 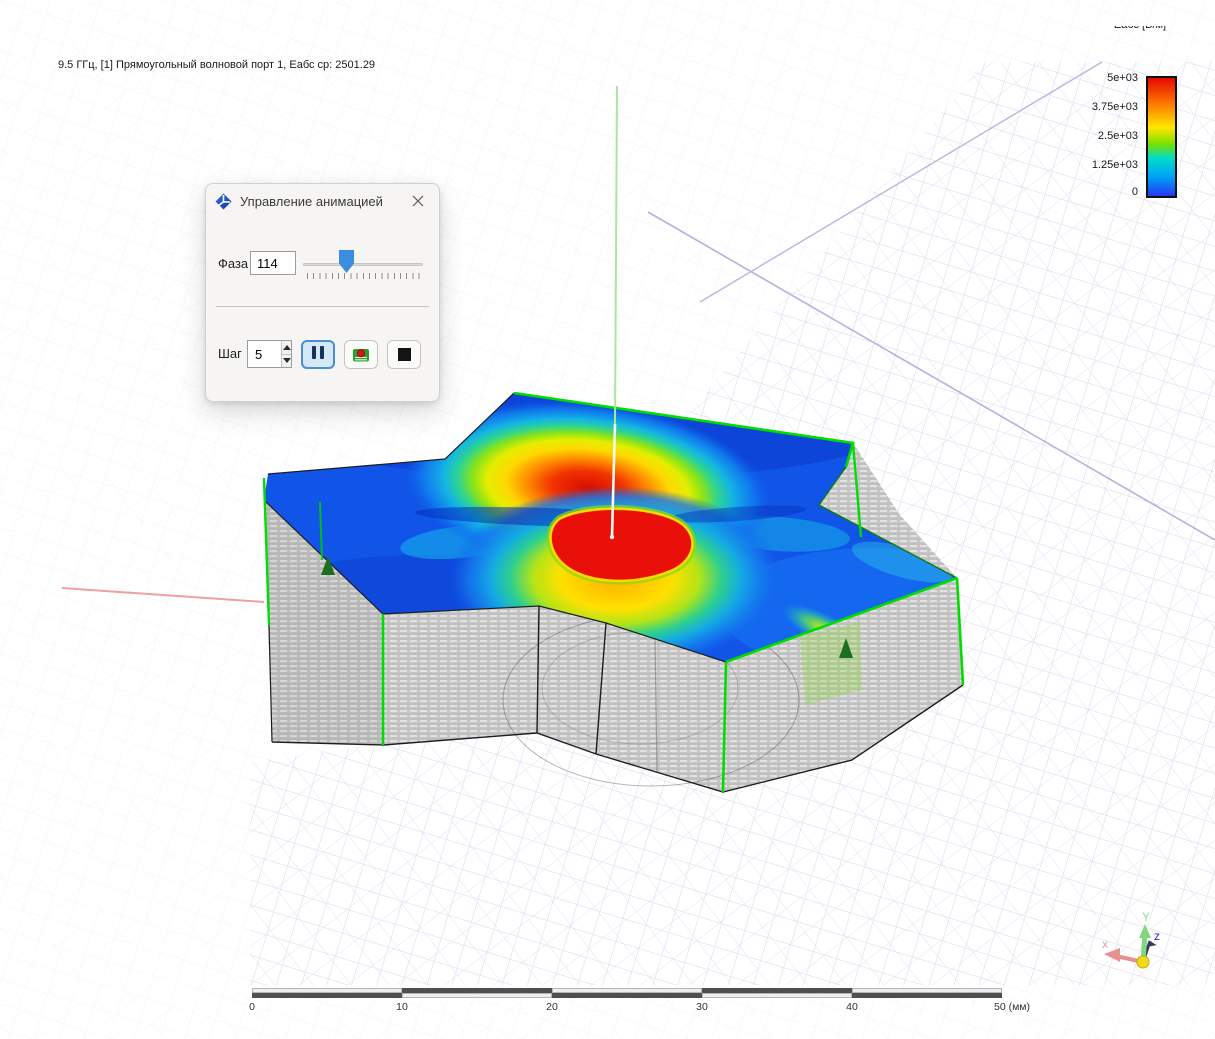 I want to click on slider-tick-marks, so click(x=364, y=276).